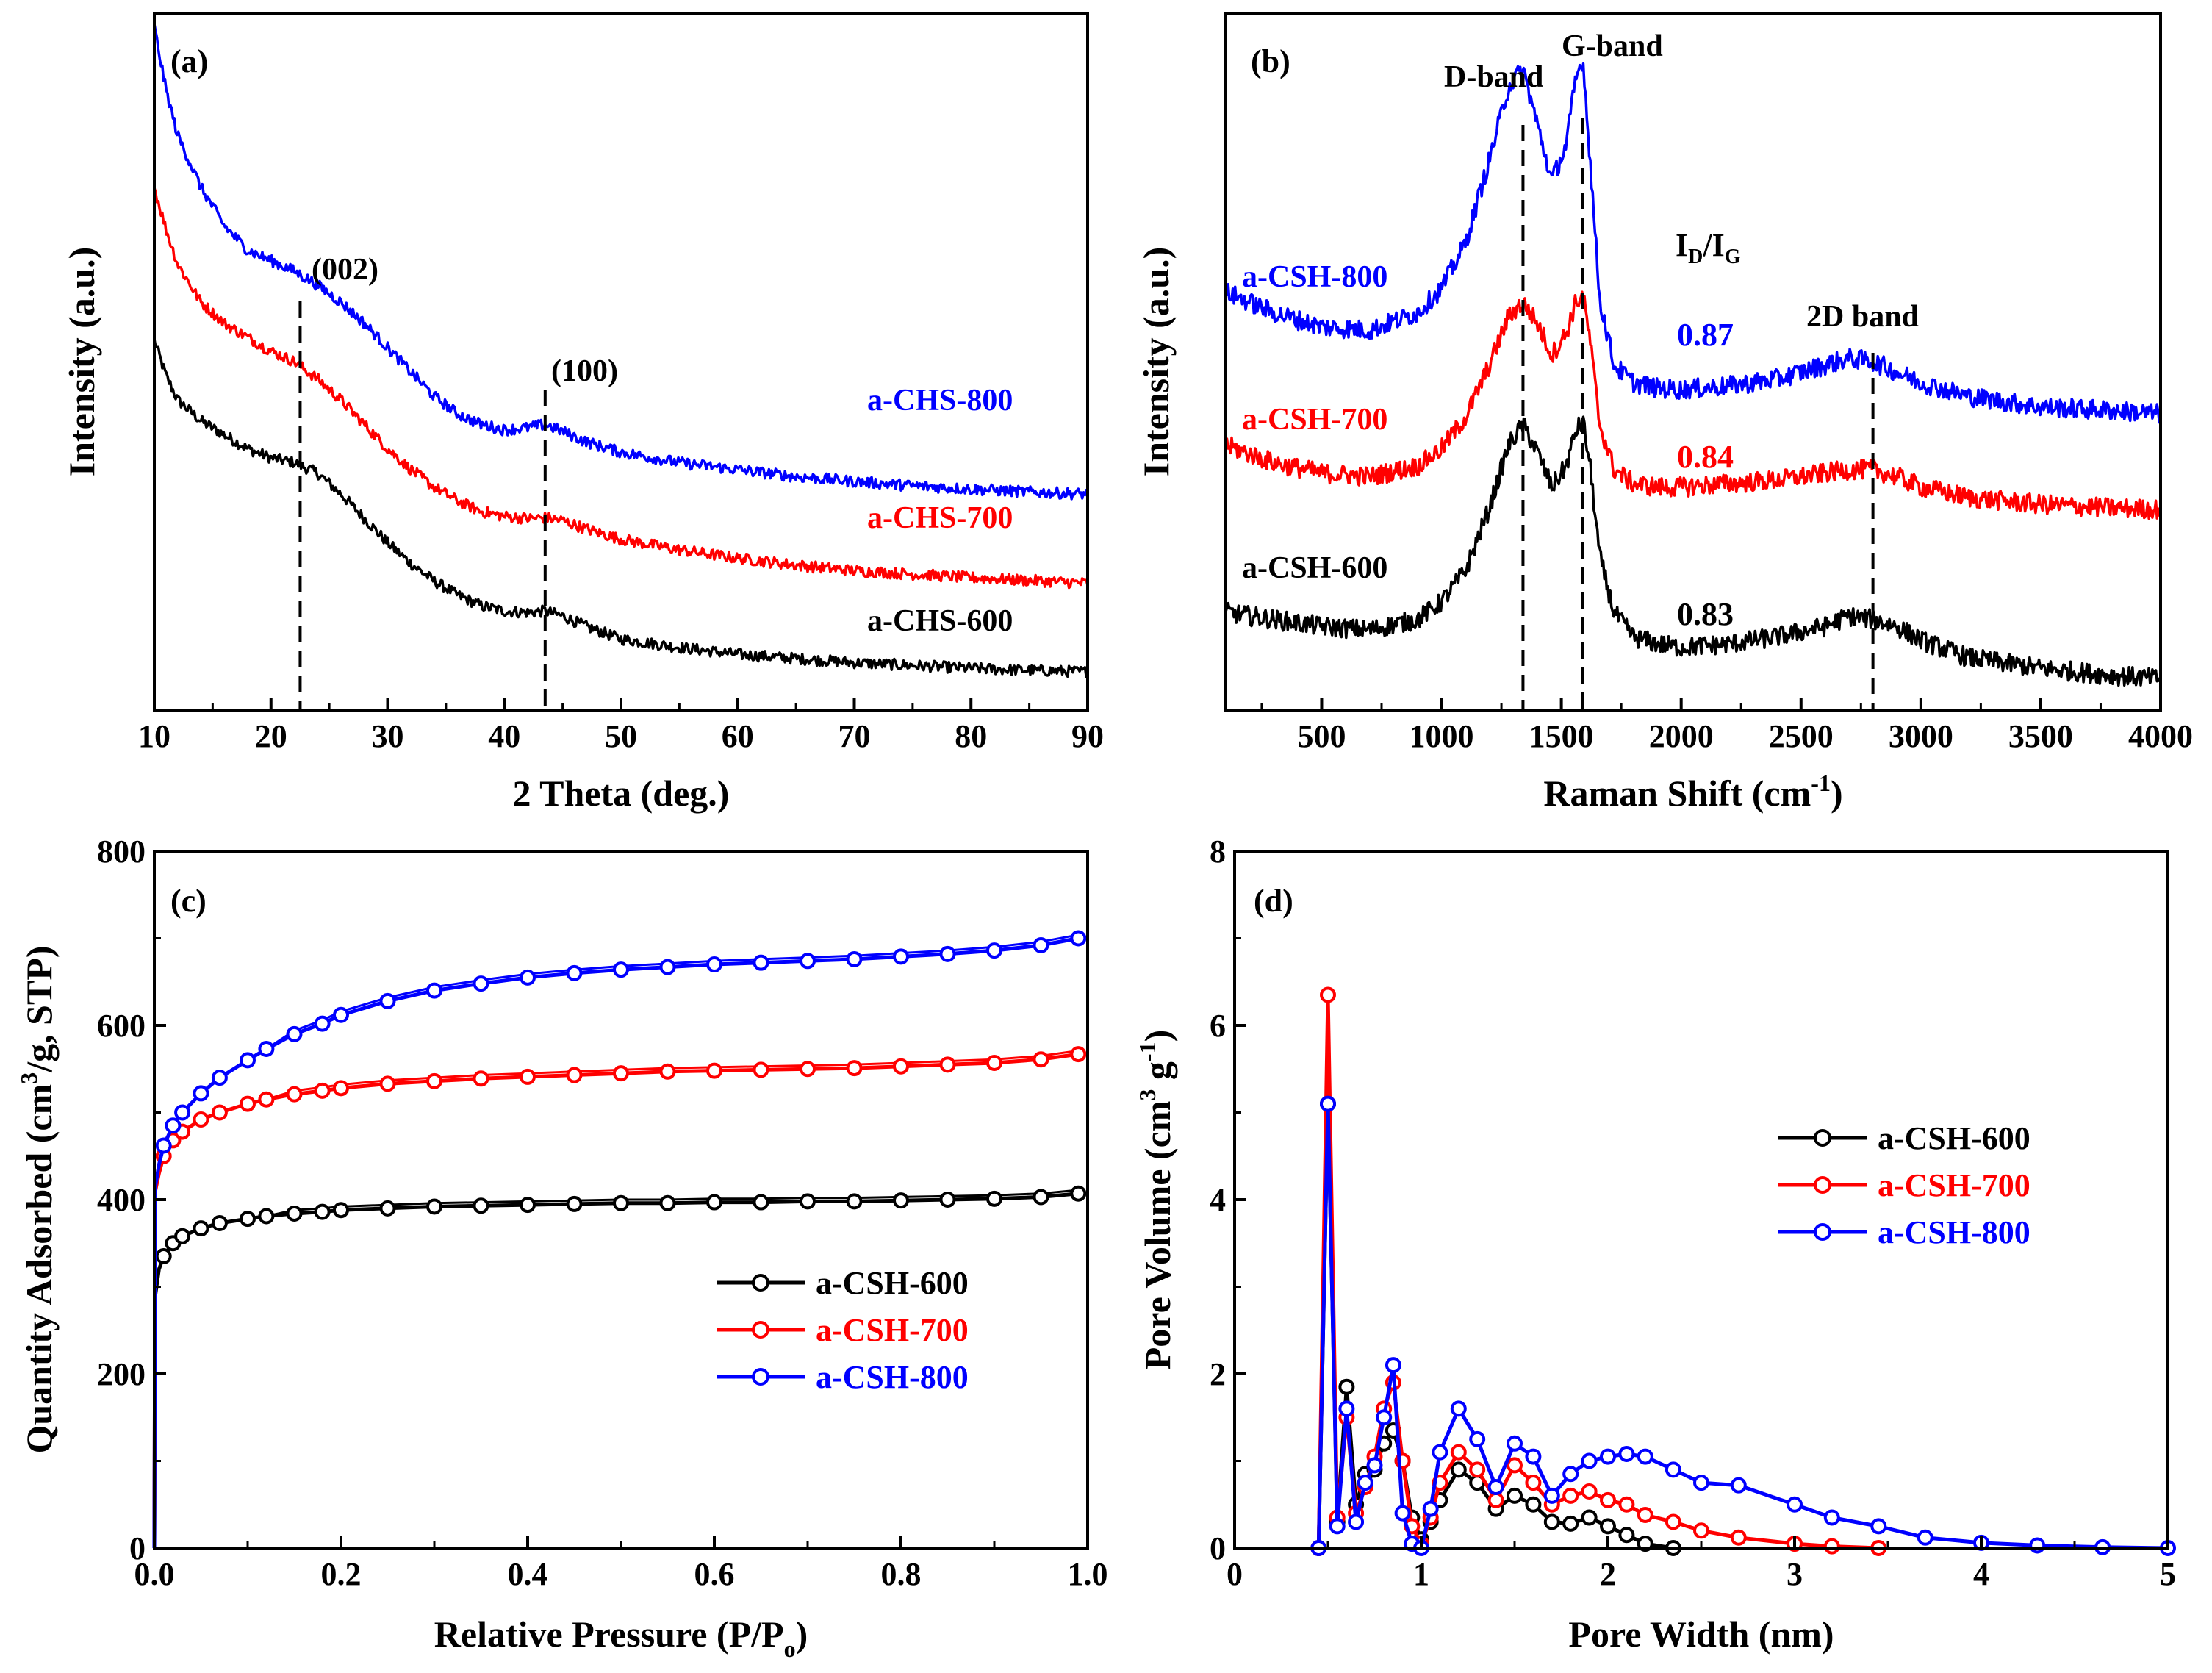 Image resolution: width=2212 pixels, height=1673 pixels. I want to click on xrd-xtick-label: 40, so click(504, 736).